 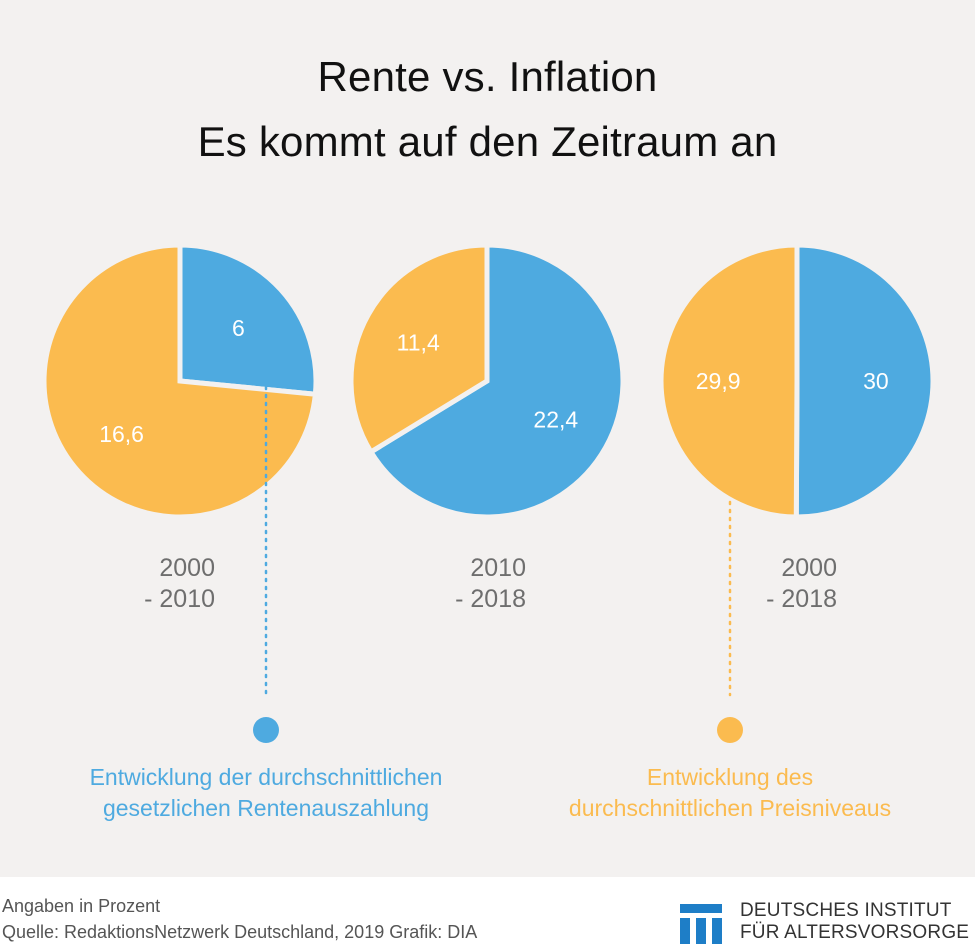 I want to click on chart-title: Rente vs. Inflation, so click(x=487, y=76).